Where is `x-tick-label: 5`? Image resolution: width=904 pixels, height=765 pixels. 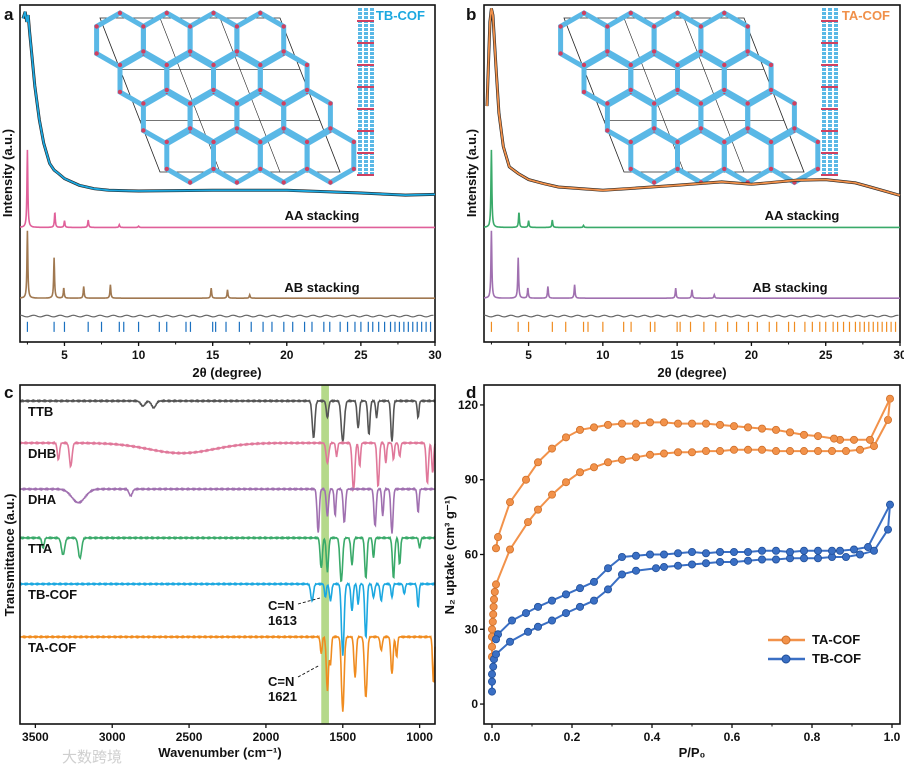
x-tick-label: 5 is located at coordinates (528, 355).